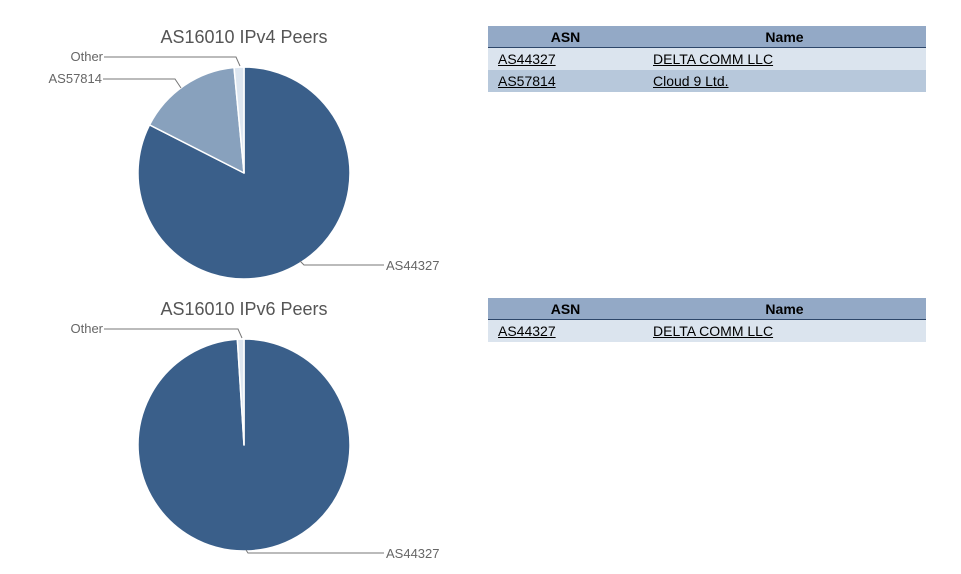 The width and height of the screenshot is (961, 574). I want to click on name-link: Cloud 9 Ltd., so click(691, 81).